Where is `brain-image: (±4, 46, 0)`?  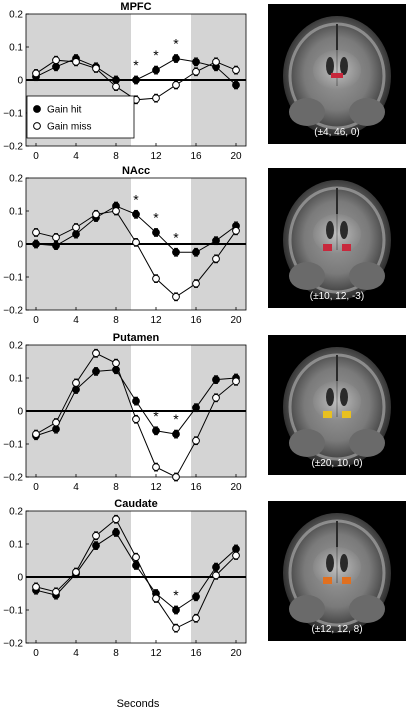 brain-image: (±4, 46, 0) is located at coordinates (337, 74).